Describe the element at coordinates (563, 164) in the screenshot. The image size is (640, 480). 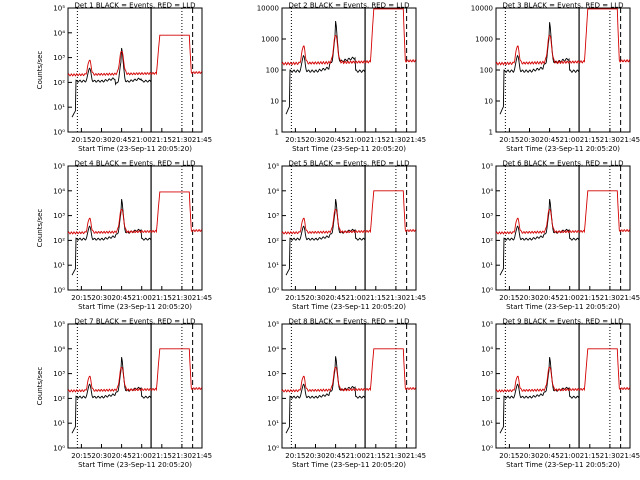
I see `plot-title: Det 6 BLACK = Events, RED = LLD` at that location.